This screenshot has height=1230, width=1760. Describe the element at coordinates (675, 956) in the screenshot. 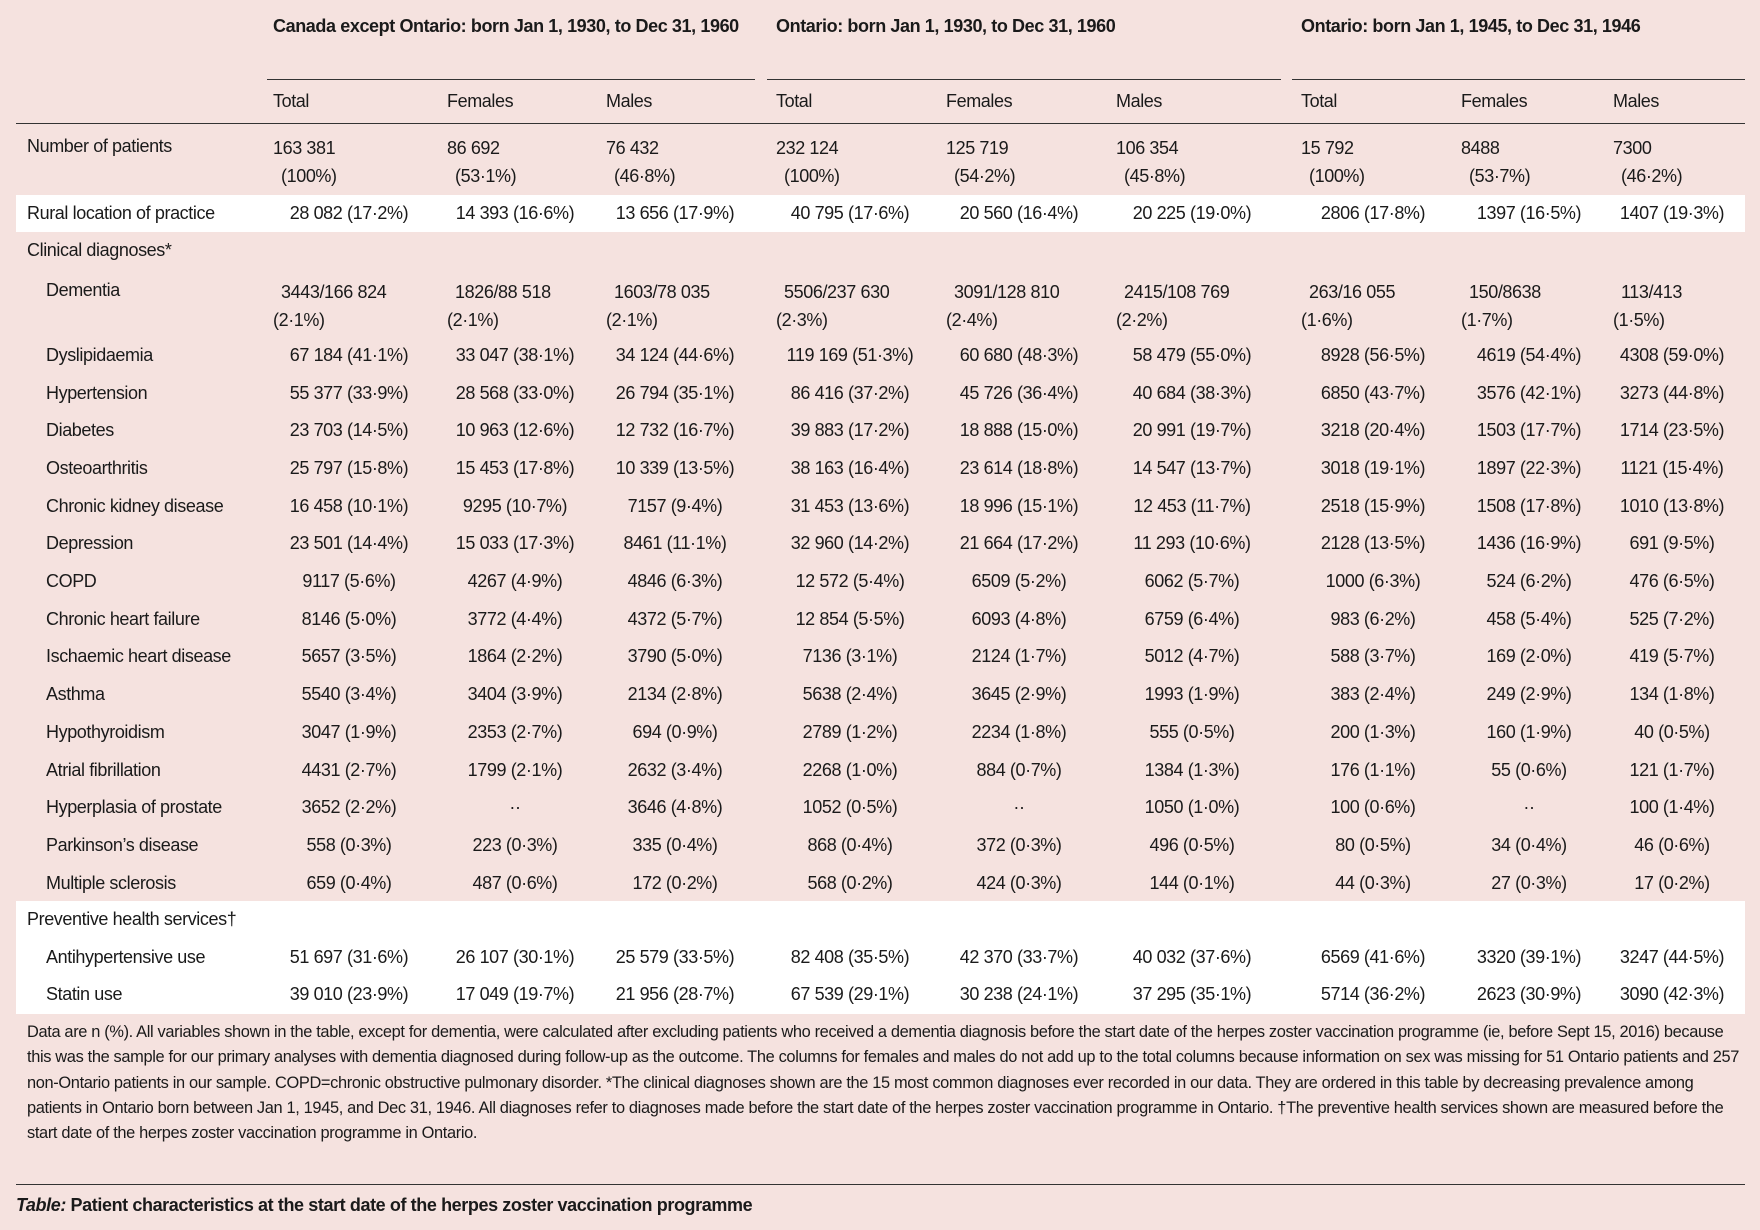

I see `table-cell: 25 579 (33·5%)` at that location.